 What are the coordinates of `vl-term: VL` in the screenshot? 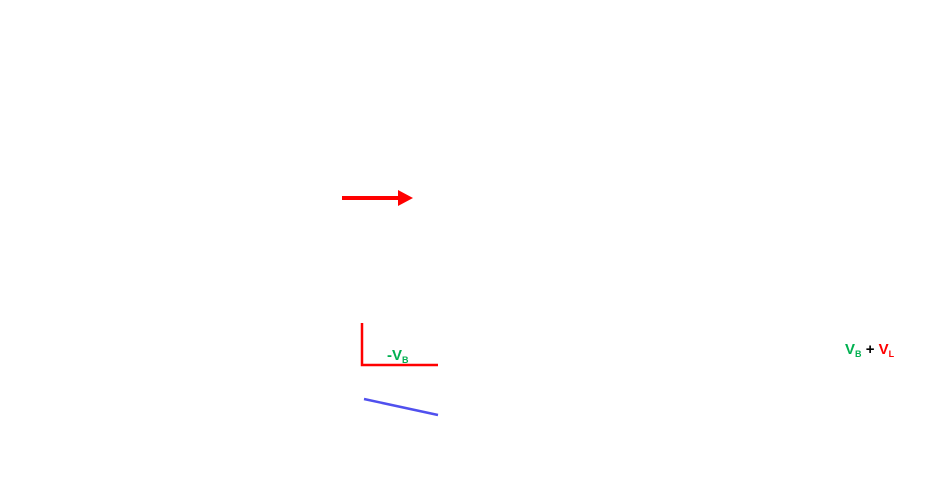 It's located at (886, 350).